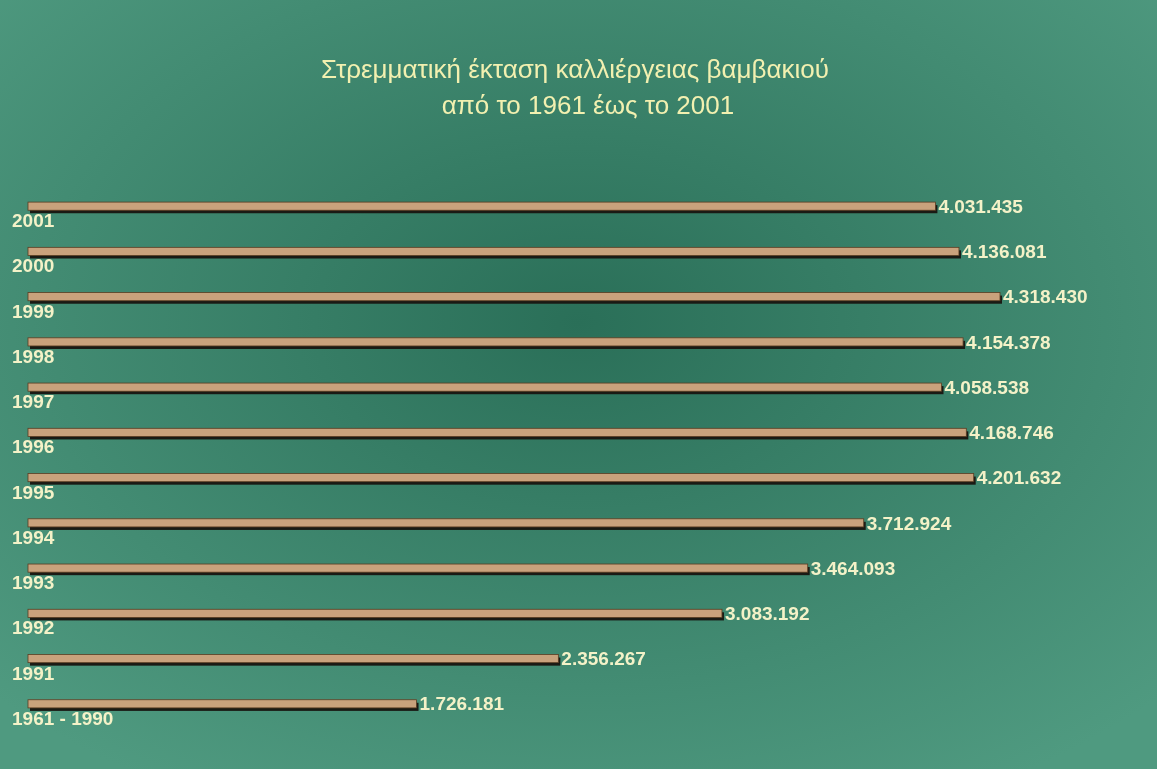 The image size is (1157, 769). I want to click on data-label: 4.058.538, so click(987, 387).